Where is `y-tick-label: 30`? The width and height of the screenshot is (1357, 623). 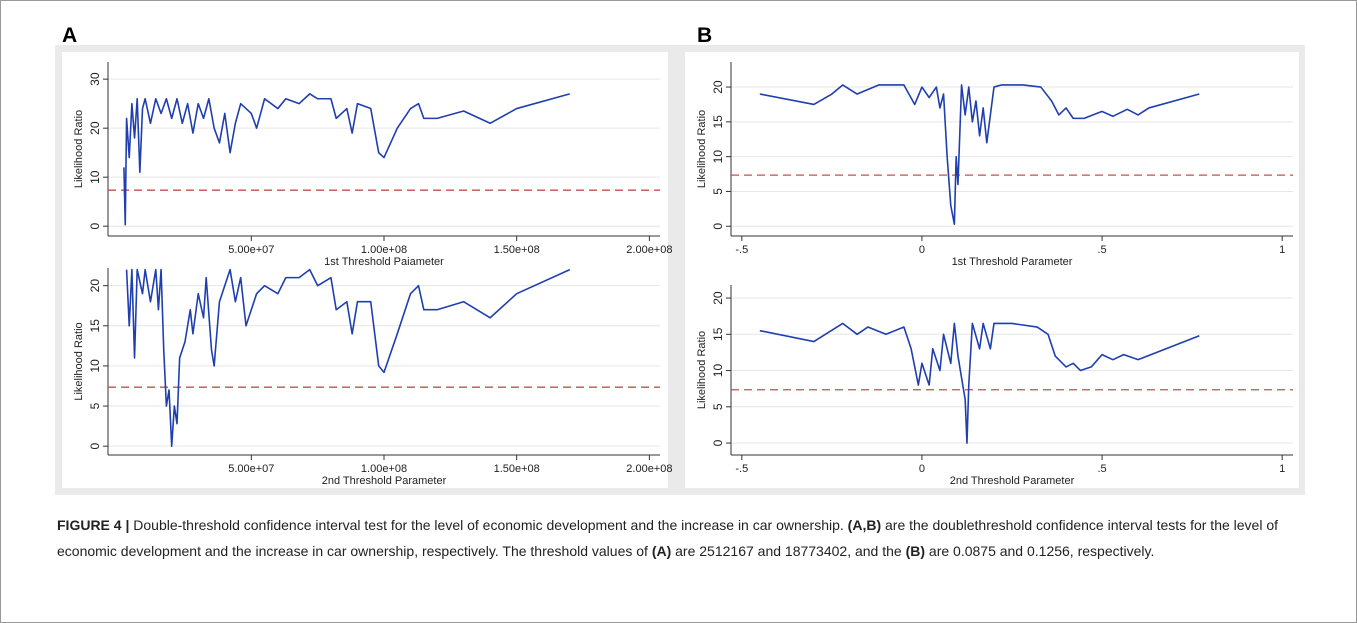
y-tick-label: 30 is located at coordinates (95, 79).